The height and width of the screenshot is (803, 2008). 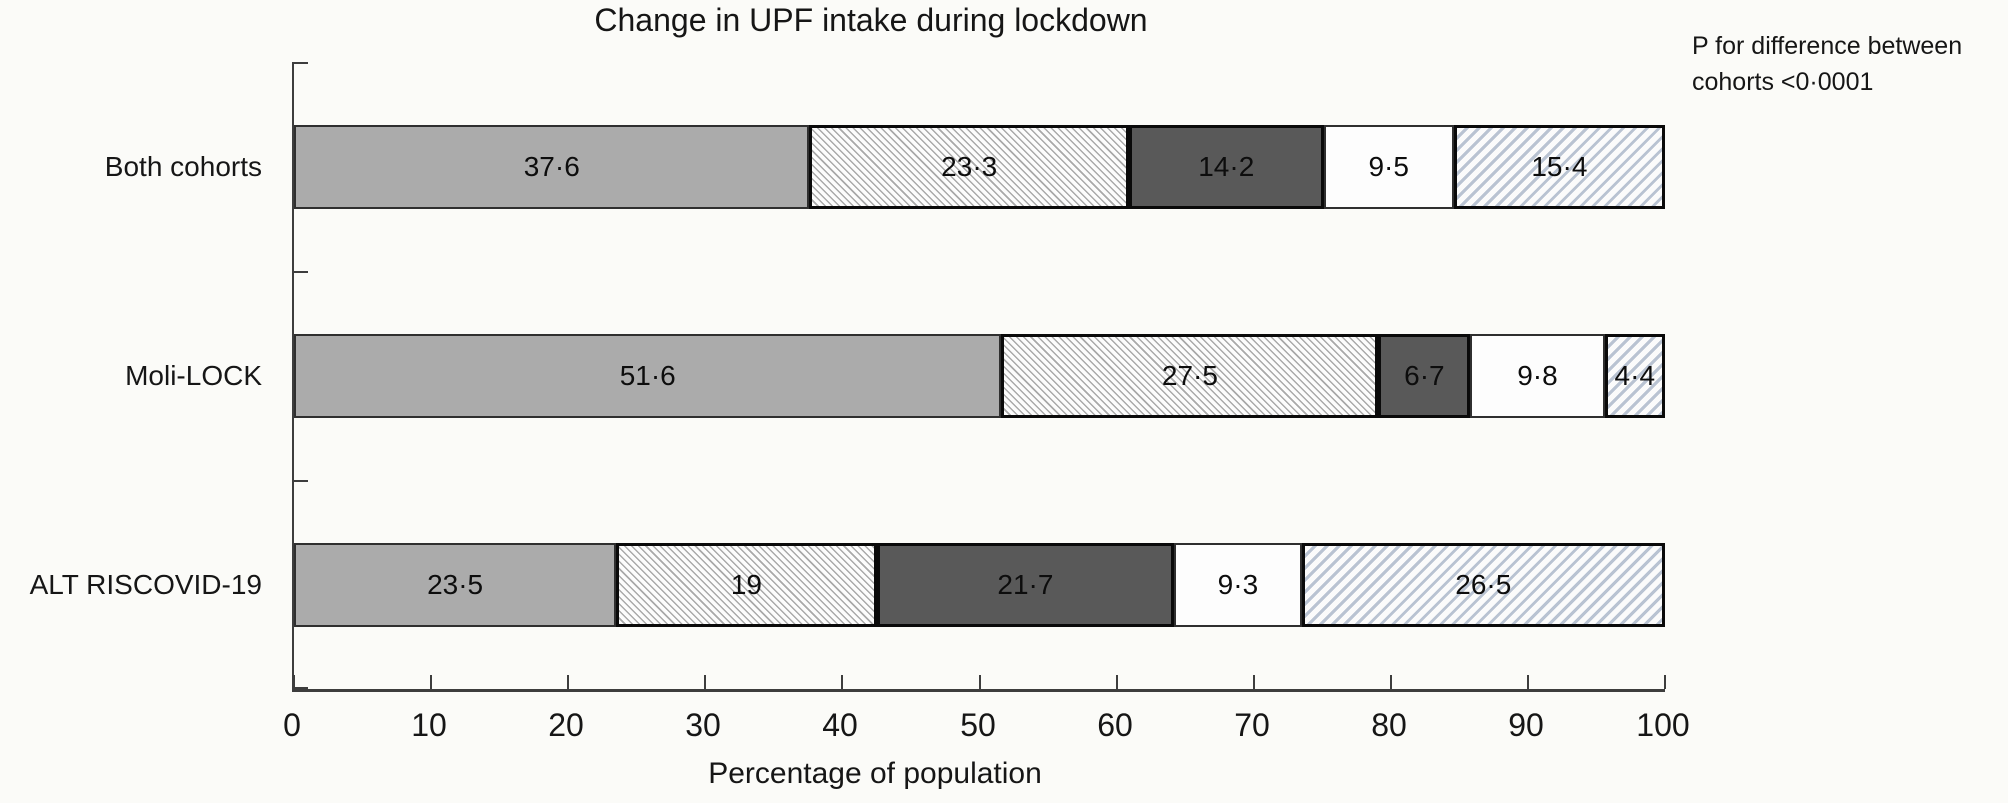 What do you see at coordinates (875, 773) in the screenshot?
I see `x-axis-label: Percentage of population` at bounding box center [875, 773].